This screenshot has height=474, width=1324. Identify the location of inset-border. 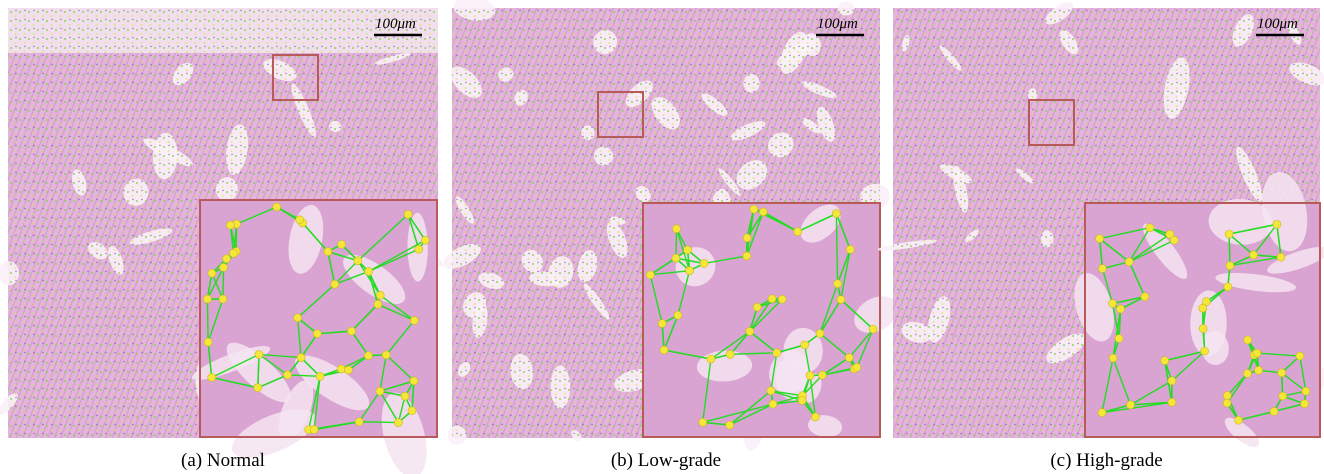
(318, 318).